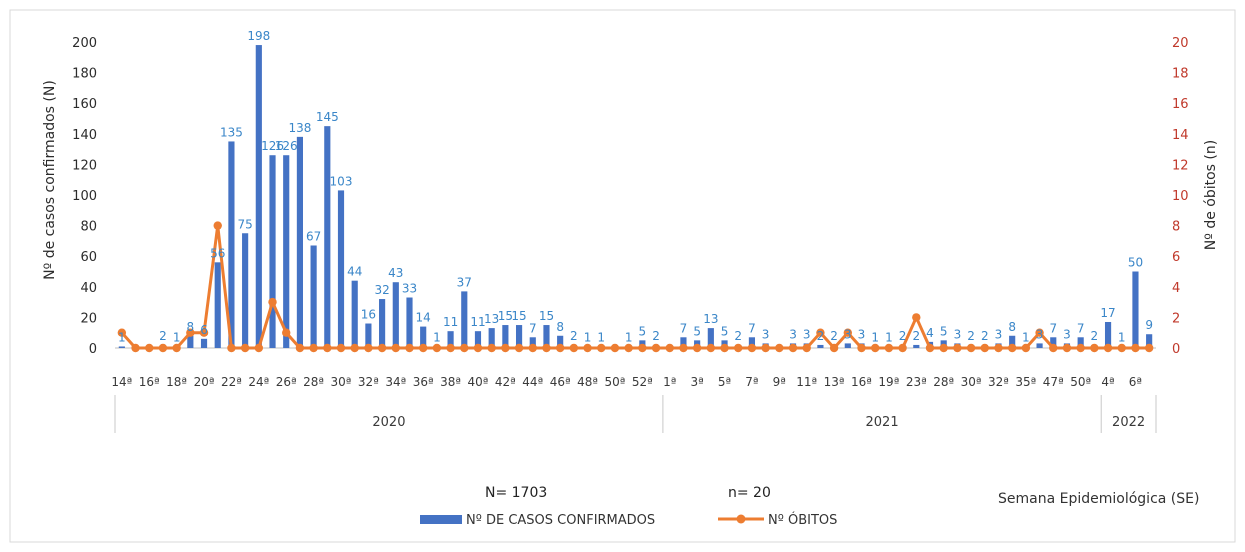  I want to click on x-tick-label: 28ª, so click(943, 382).